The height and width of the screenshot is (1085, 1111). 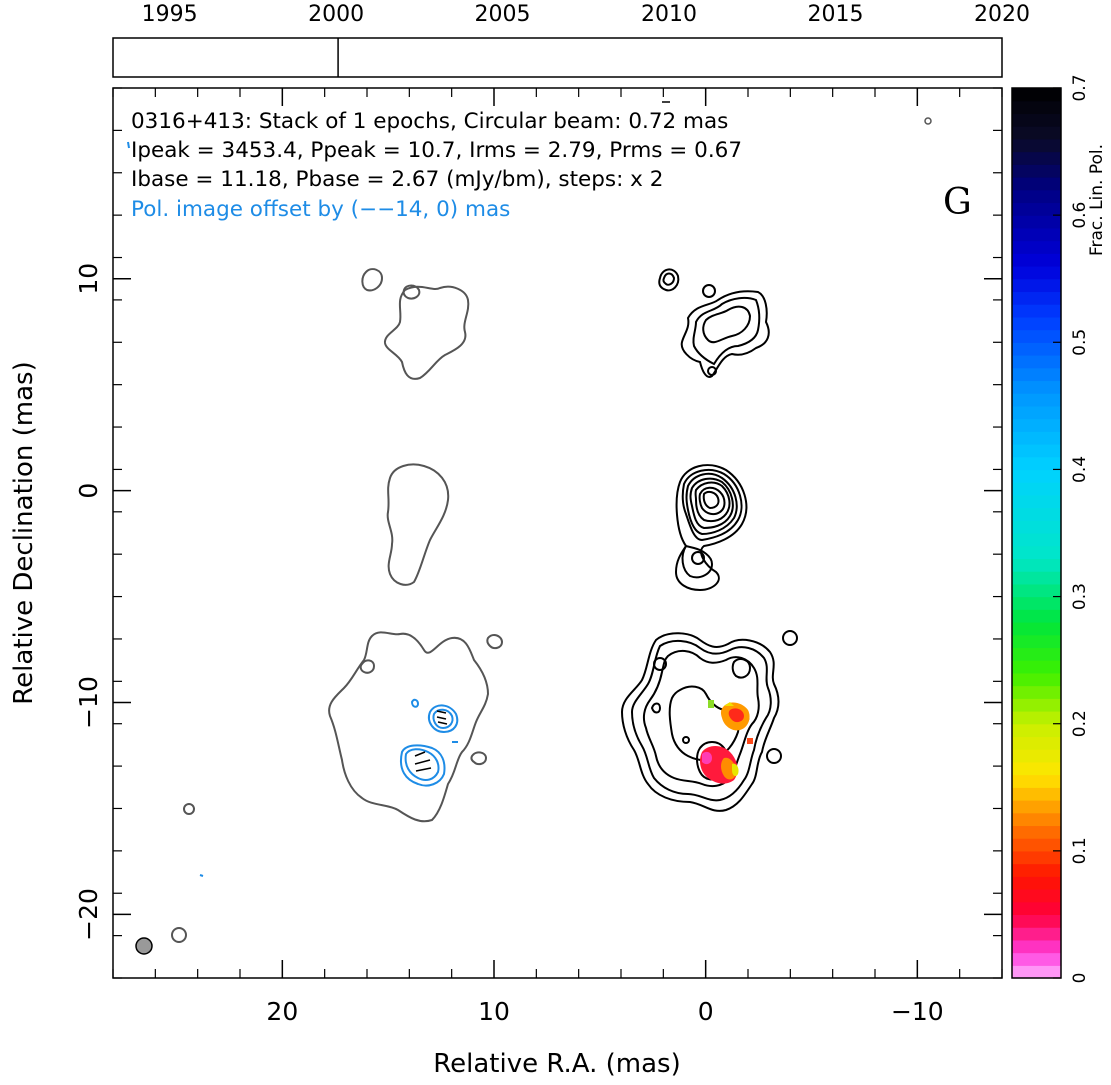 What do you see at coordinates (320, 209) in the screenshot?
I see `info-line-4: Pol. image offset by (−−14, 0) mas` at bounding box center [320, 209].